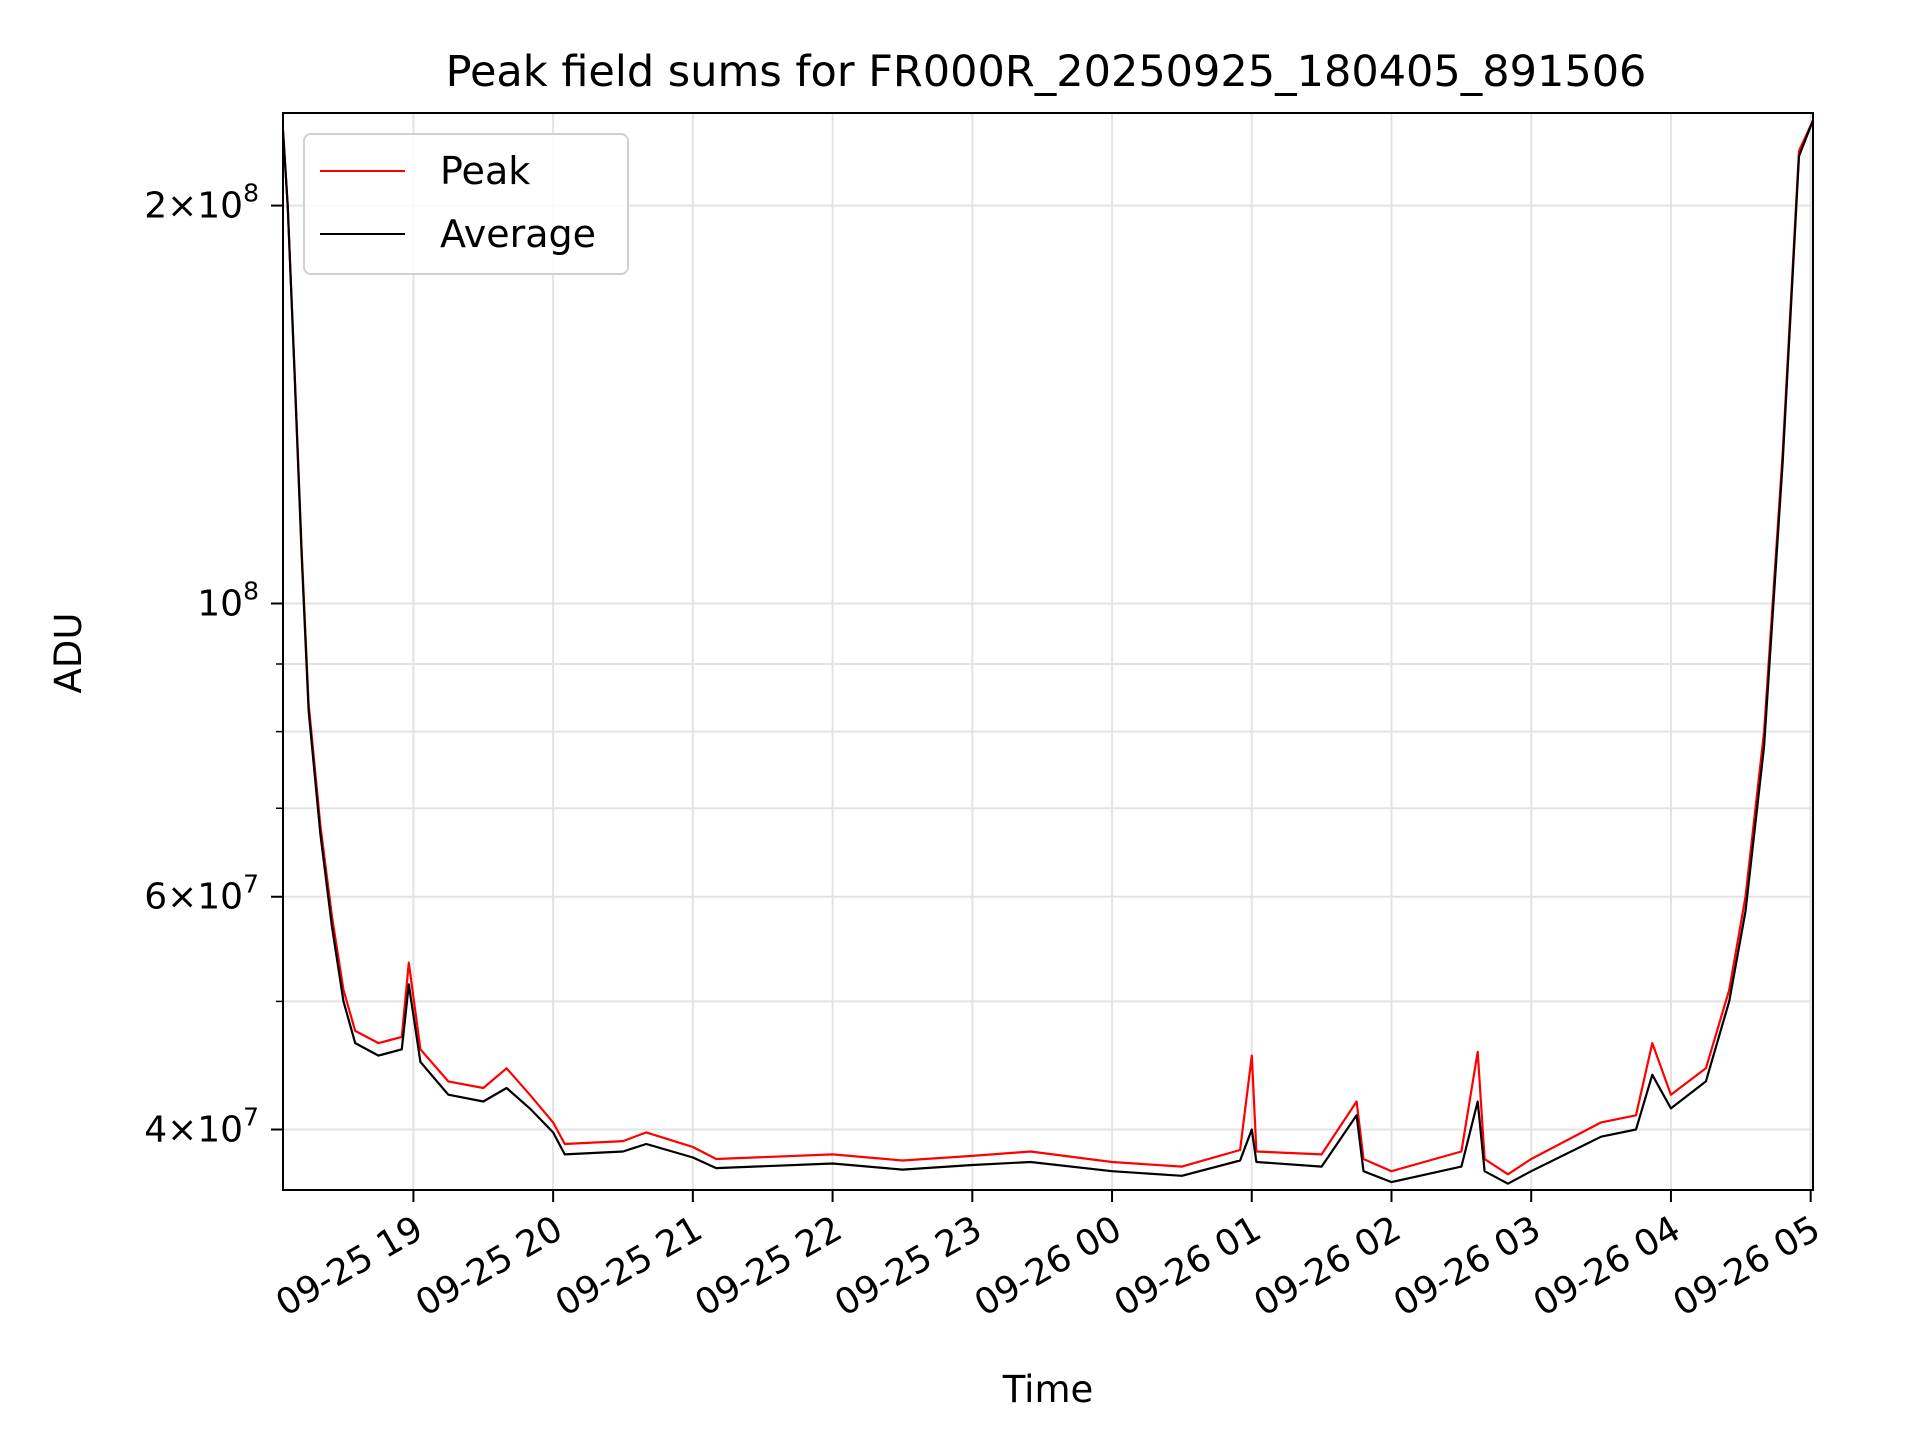 Image resolution: width=1920 pixels, height=1440 pixels. I want to click on legend-label: Peak, so click(485, 171).